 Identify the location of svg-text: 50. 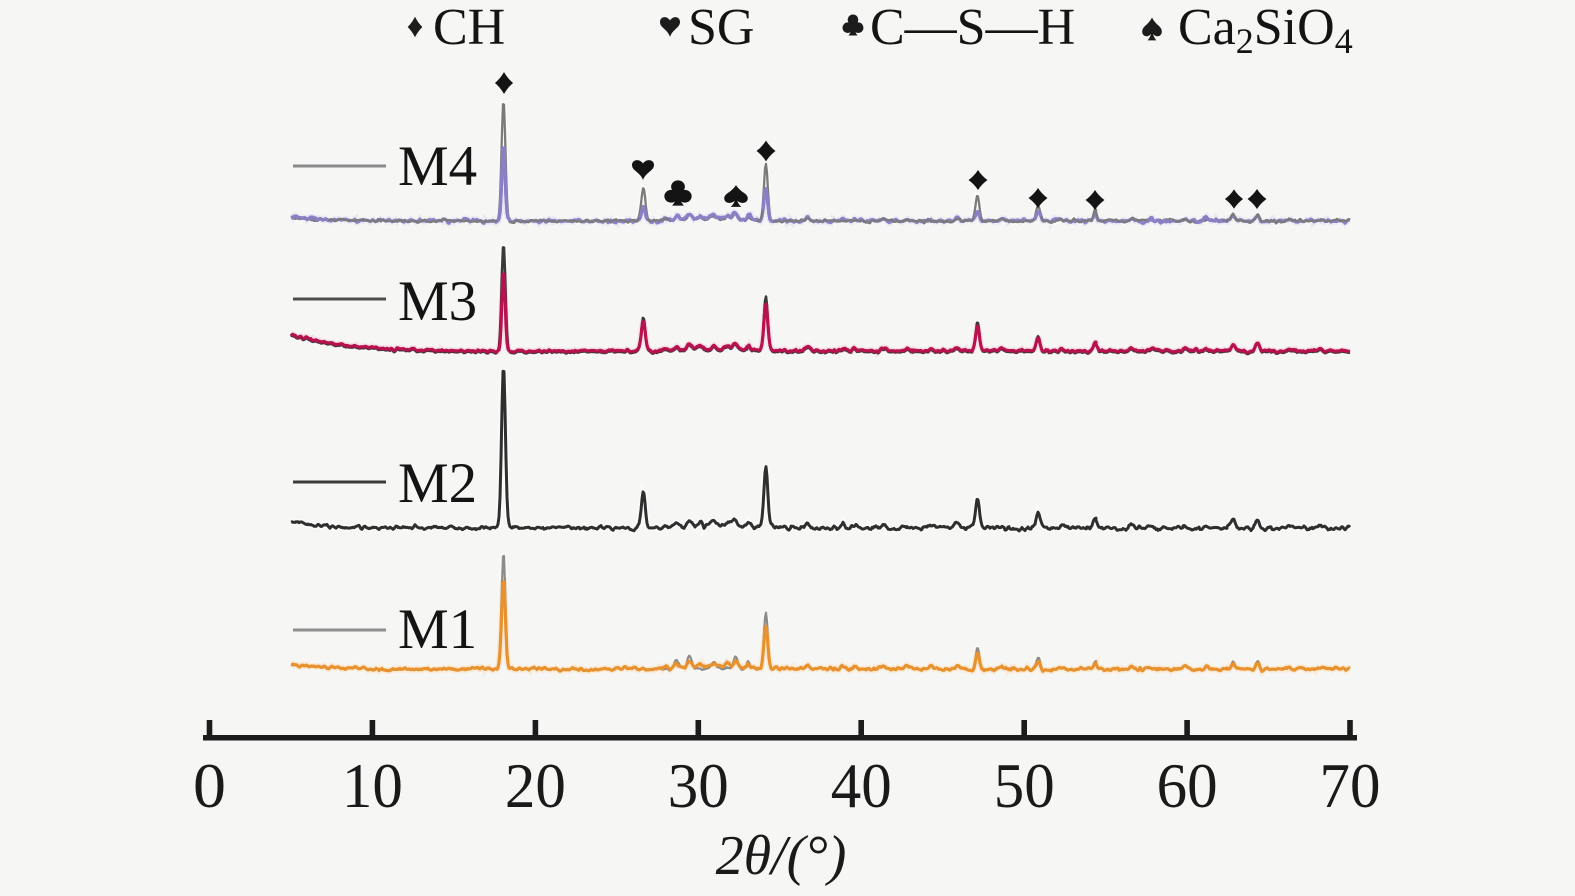
(1024, 785).